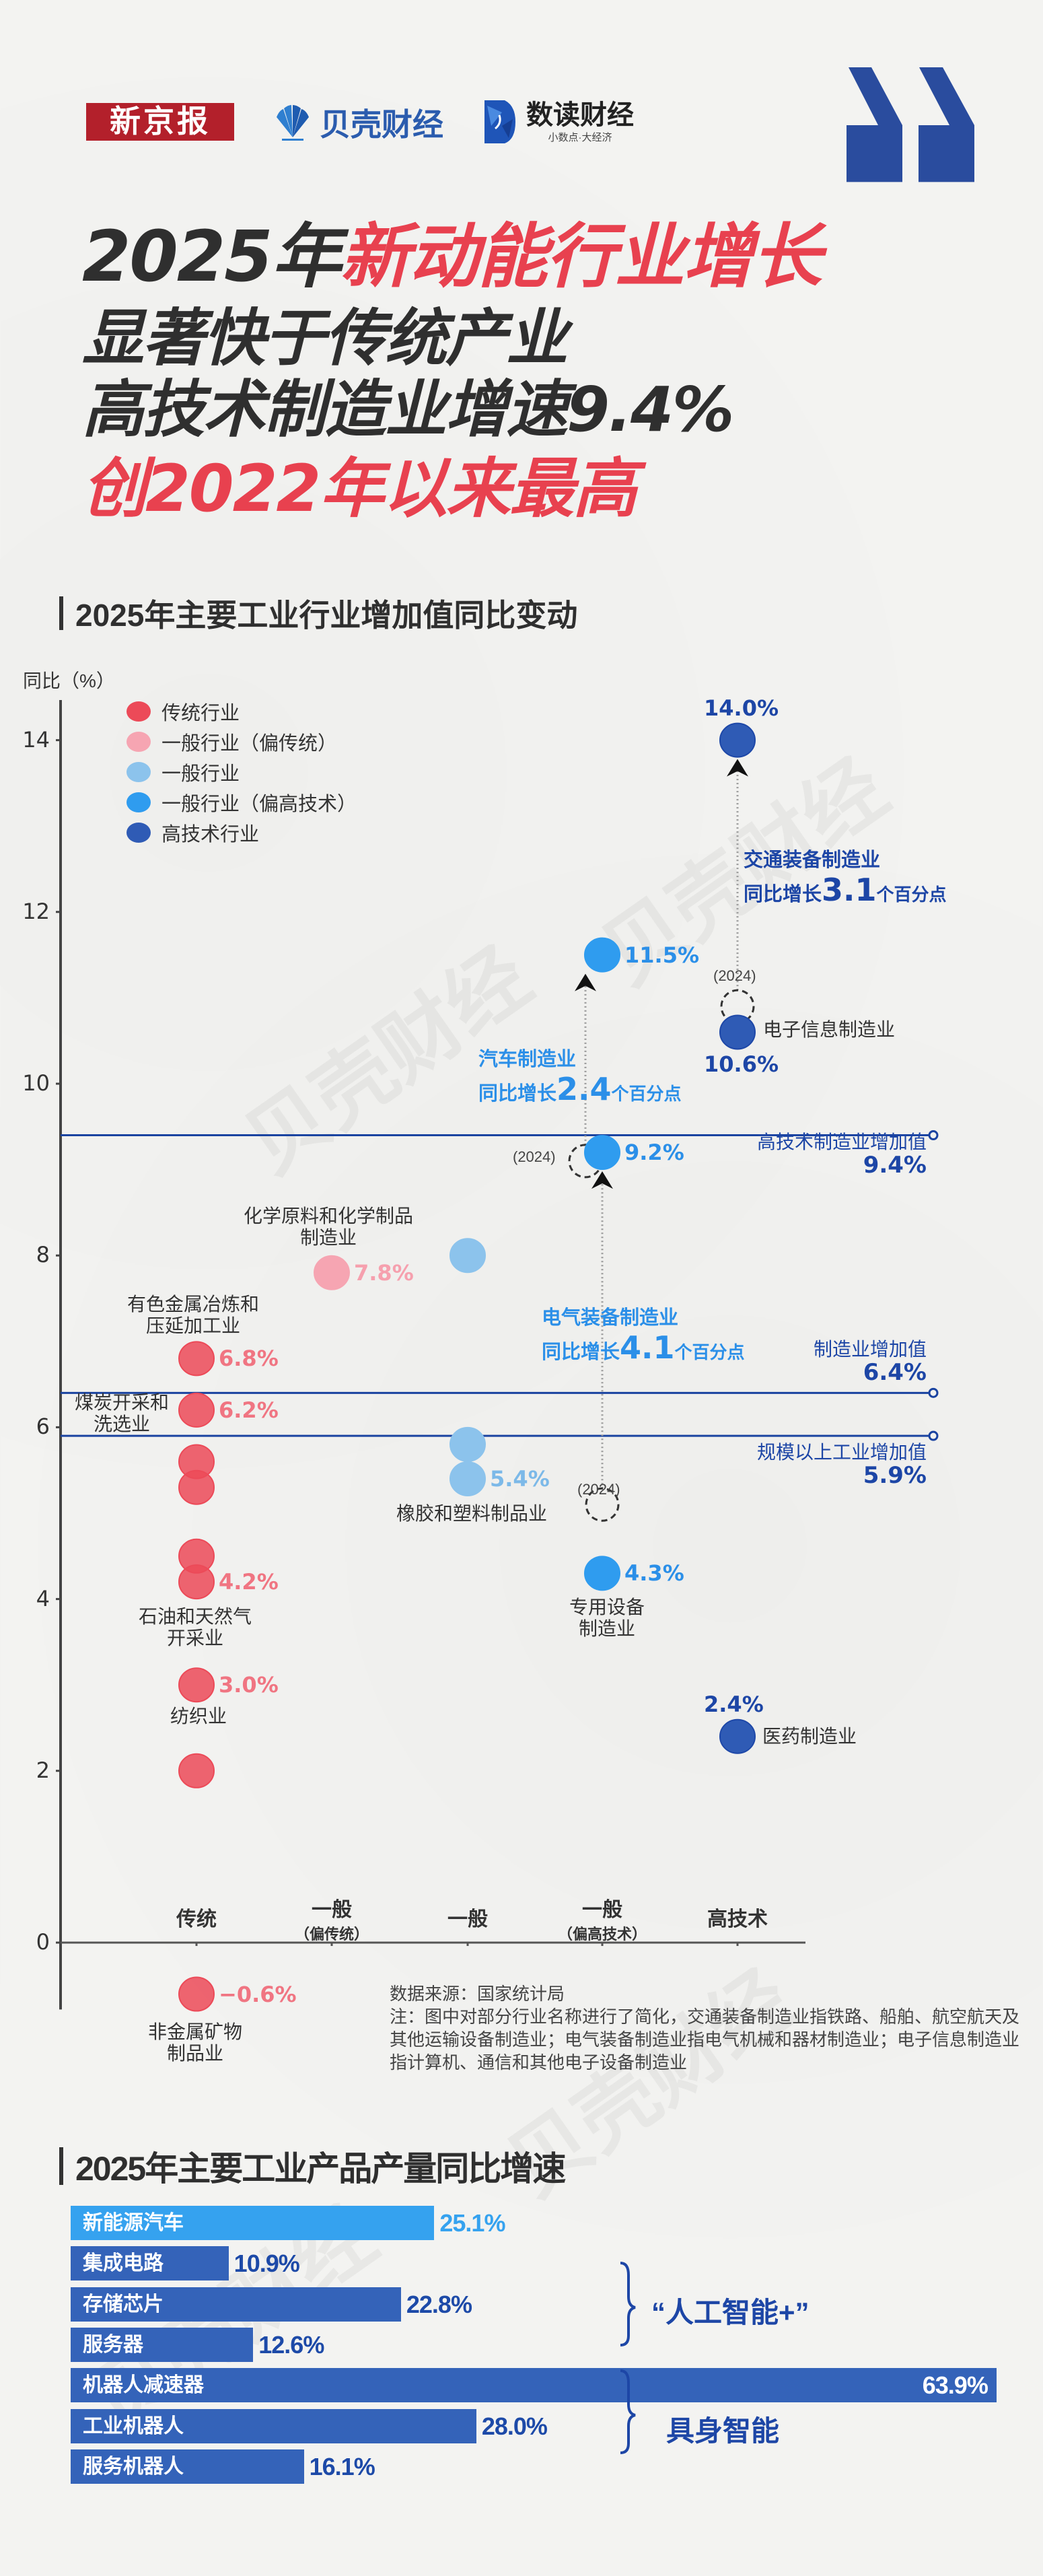 The image size is (1043, 2576). What do you see at coordinates (359, 488) in the screenshot?
I see `headline-line-4: 创2022年以来最高` at bounding box center [359, 488].